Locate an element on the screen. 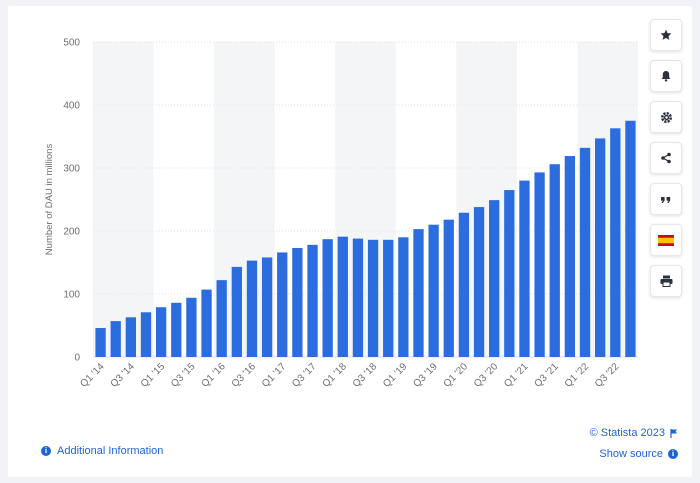 This screenshot has height=483, width=700. y-tick-label: 0 is located at coordinates (77, 358).